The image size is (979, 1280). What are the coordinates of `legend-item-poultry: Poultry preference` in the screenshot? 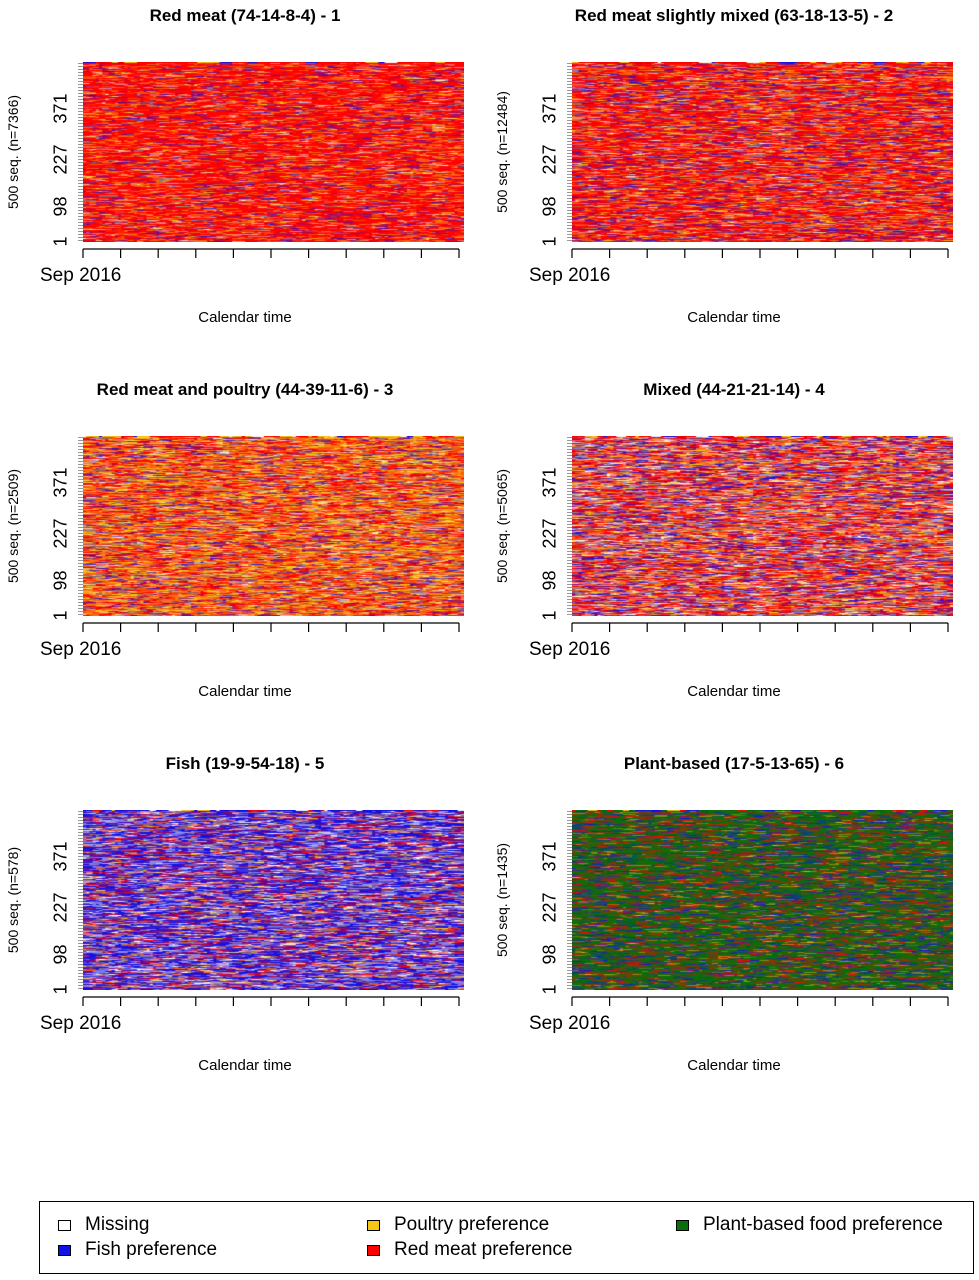 It's located at (458, 1225).